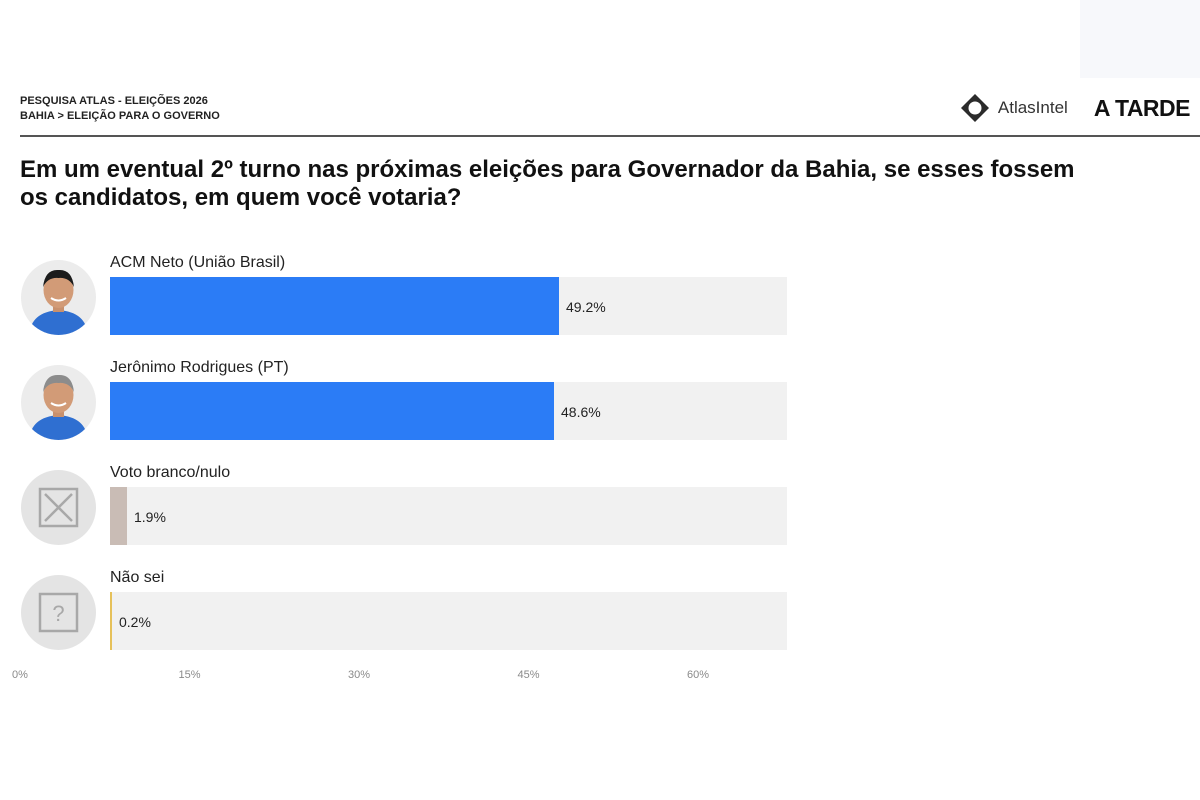 The image size is (1200, 800). What do you see at coordinates (150, 517) in the screenshot?
I see `value-label: 1.9%` at bounding box center [150, 517].